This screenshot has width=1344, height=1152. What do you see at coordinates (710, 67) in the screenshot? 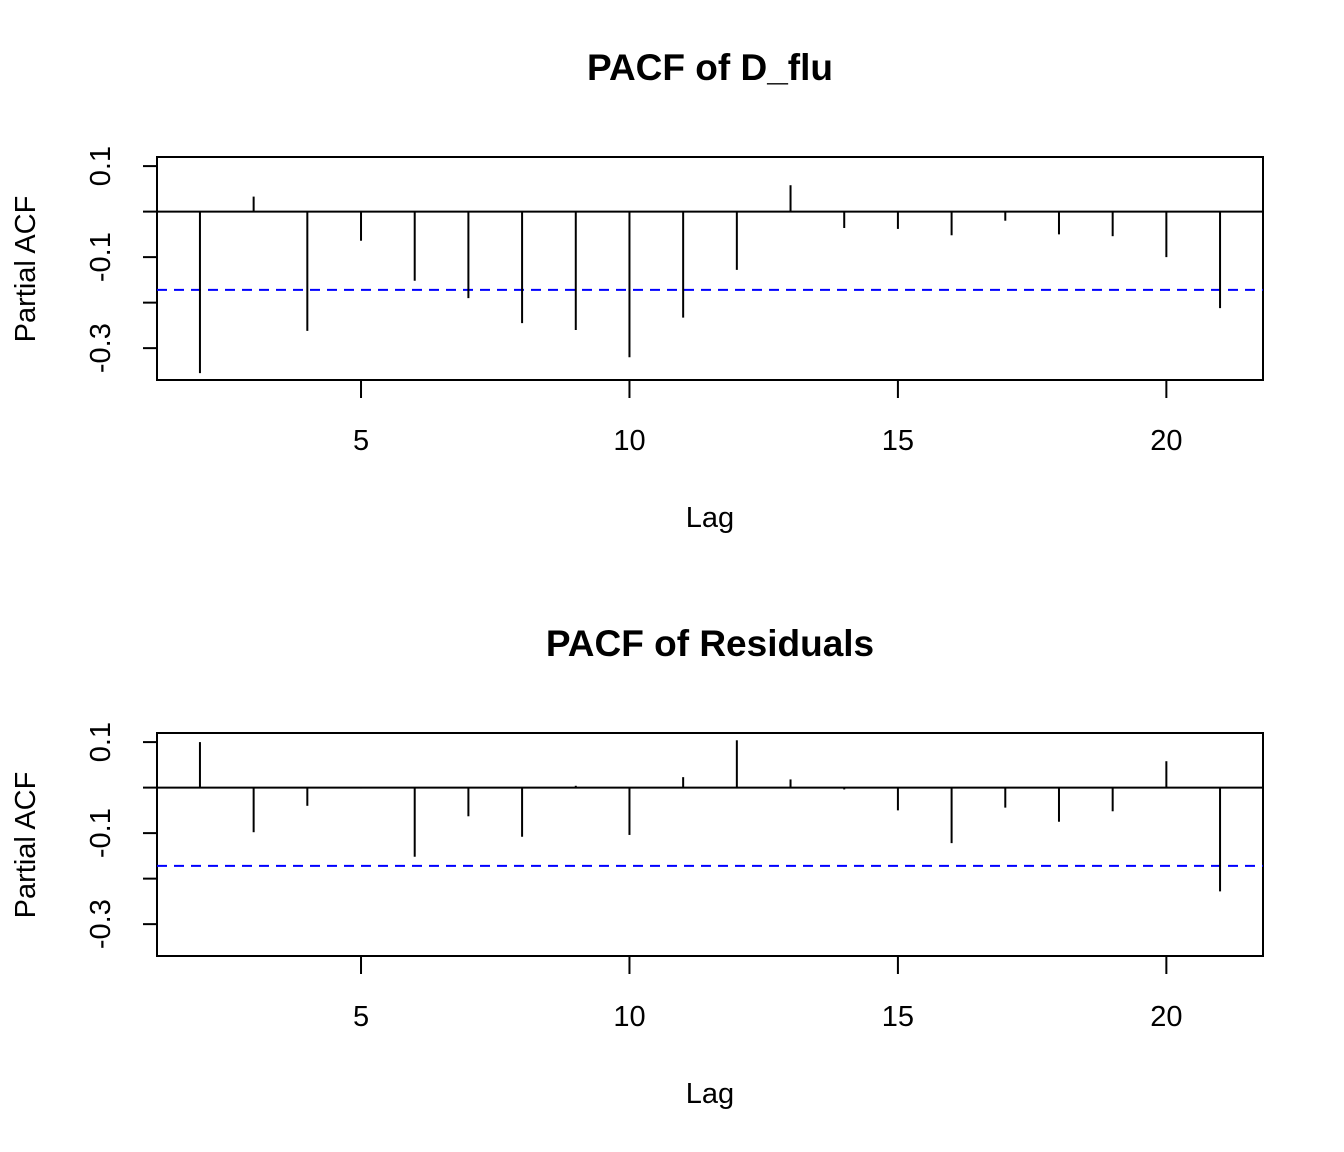
I see `chart-title: PACF of D_flu` at bounding box center [710, 67].